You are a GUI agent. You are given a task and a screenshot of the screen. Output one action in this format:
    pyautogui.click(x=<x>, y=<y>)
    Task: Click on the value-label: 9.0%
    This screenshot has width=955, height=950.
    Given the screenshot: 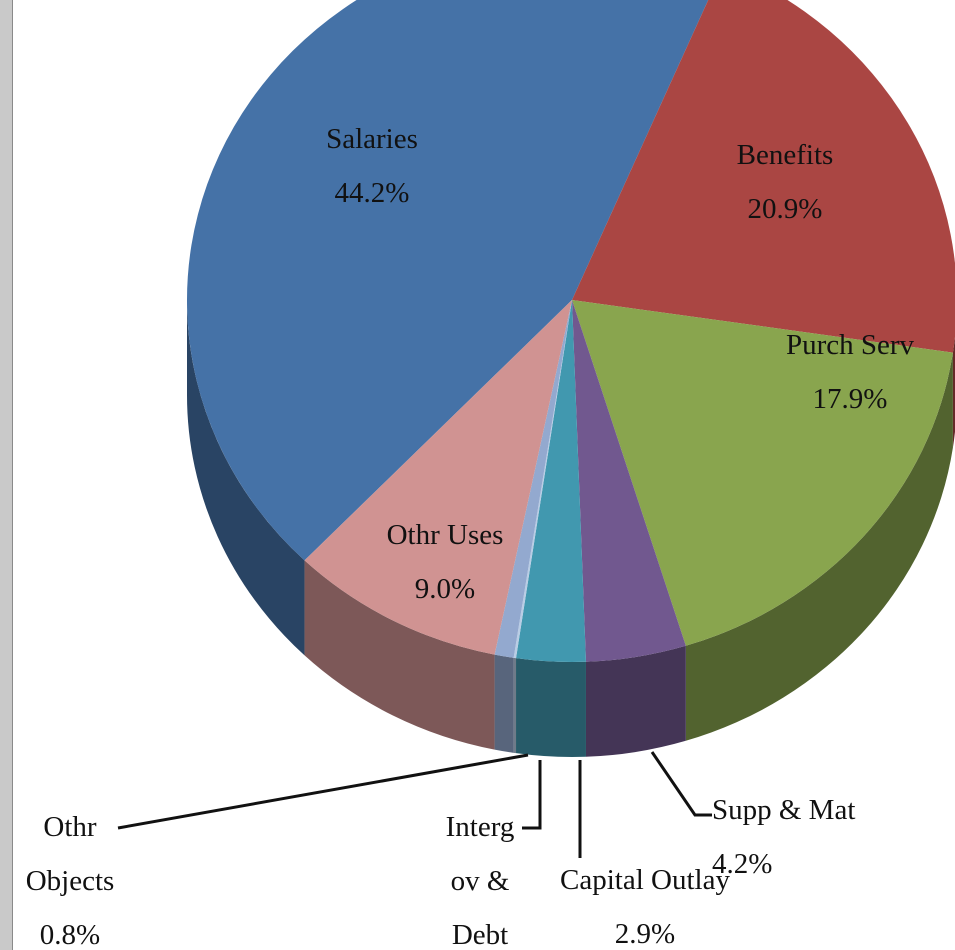 What is the action you would take?
    pyautogui.click(x=445, y=589)
    